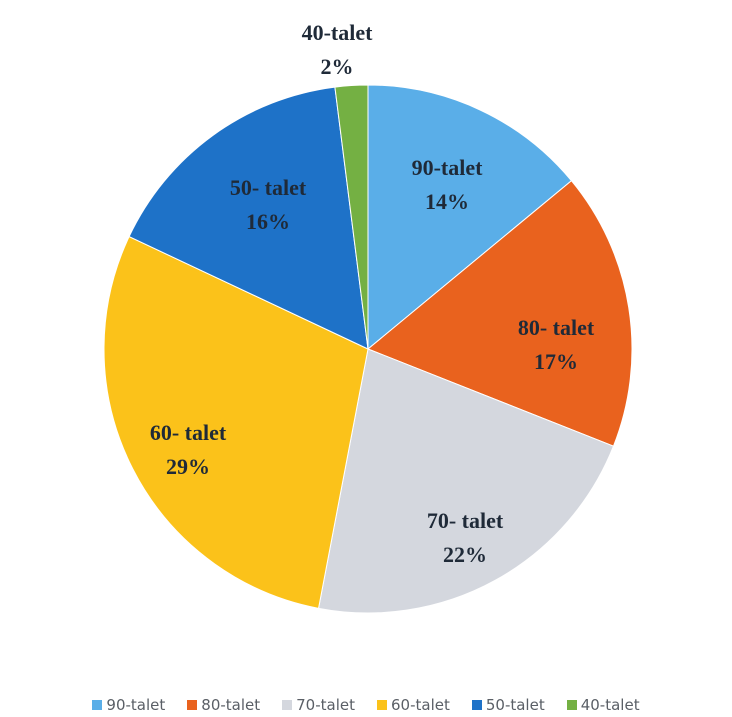  I want to click on pie-slice-80-talet, so click(500, 313).